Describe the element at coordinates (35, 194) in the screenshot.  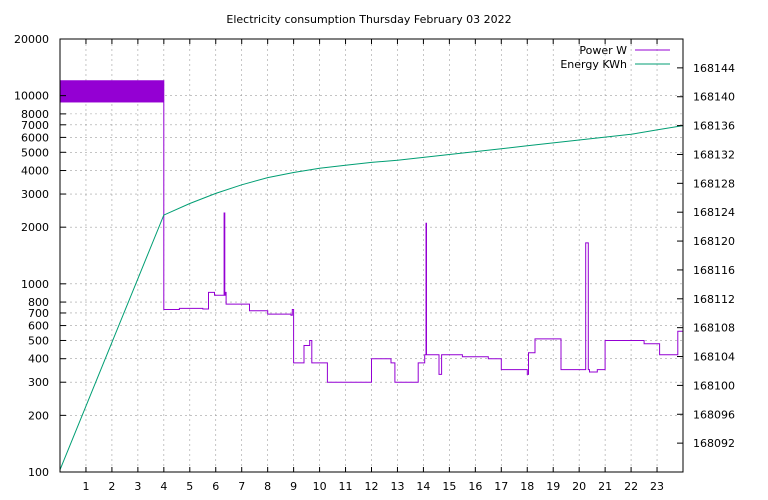
I see `y-tick-label: 3000` at that location.